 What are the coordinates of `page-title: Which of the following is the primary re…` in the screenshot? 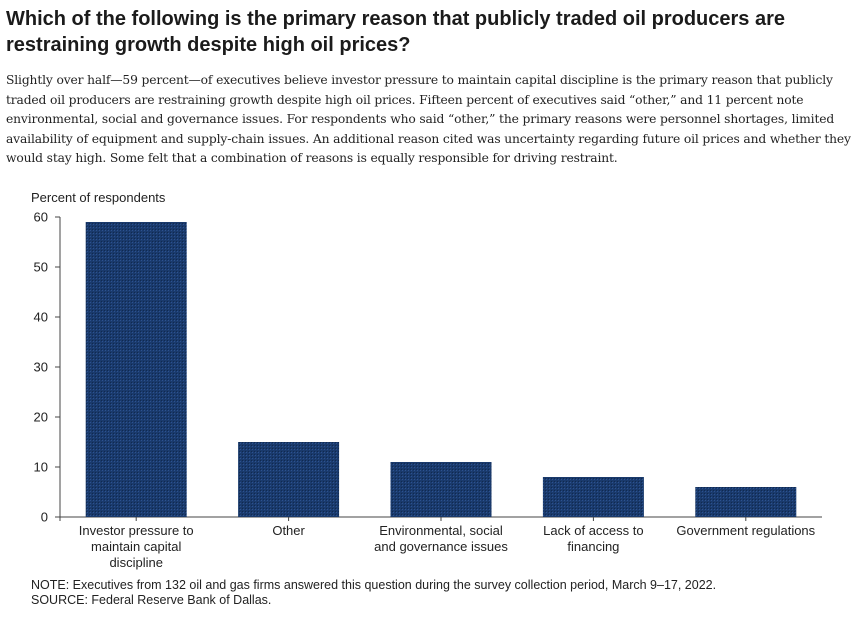 It's located at (396, 32).